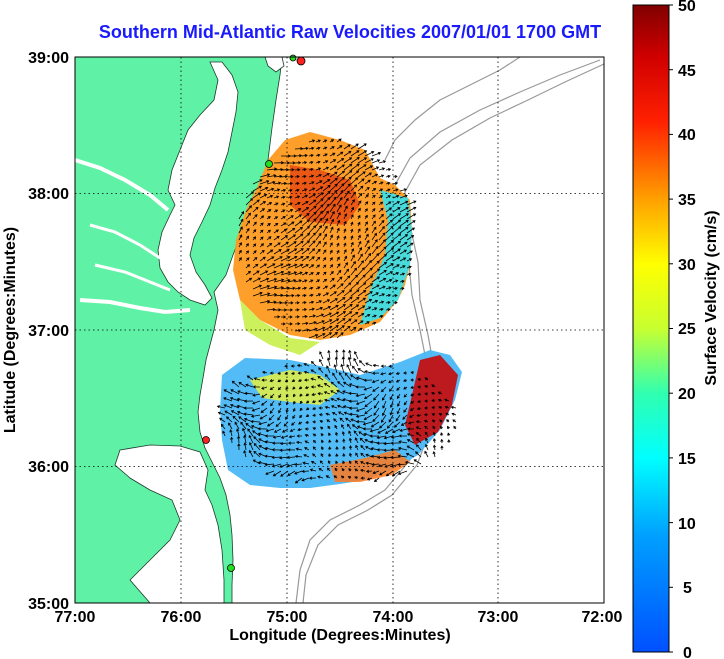 This screenshot has height=659, width=724. What do you see at coordinates (711, 297) in the screenshot?
I see `colorbar-title: Surface Velocity (cm/s)` at bounding box center [711, 297].